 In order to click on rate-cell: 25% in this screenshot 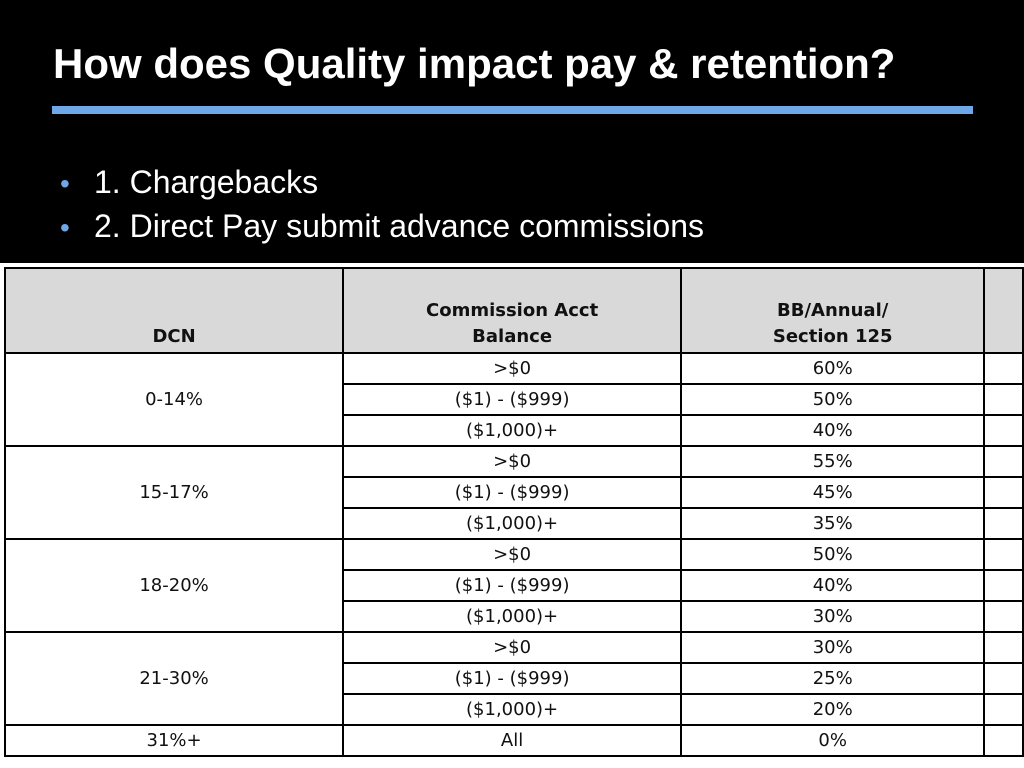, I will do `click(833, 678)`.